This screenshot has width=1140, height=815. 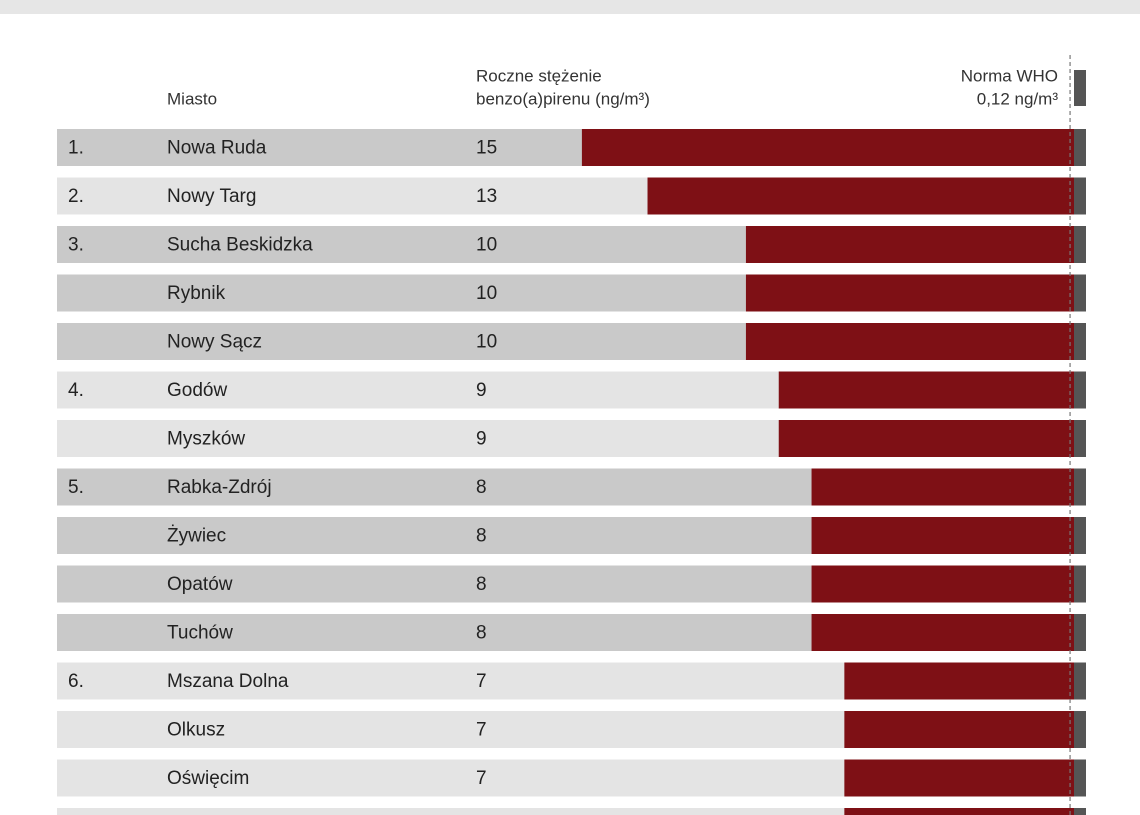 What do you see at coordinates (76, 681) in the screenshot?
I see `rank: 6.` at bounding box center [76, 681].